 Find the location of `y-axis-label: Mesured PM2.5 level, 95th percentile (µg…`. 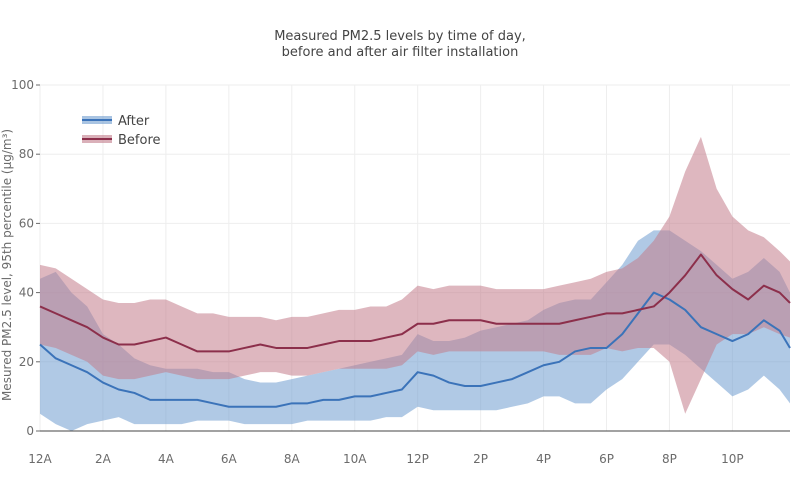

y-axis-label: Mesured PM2.5 level, 95th percentile (µg… is located at coordinates (7, 265).